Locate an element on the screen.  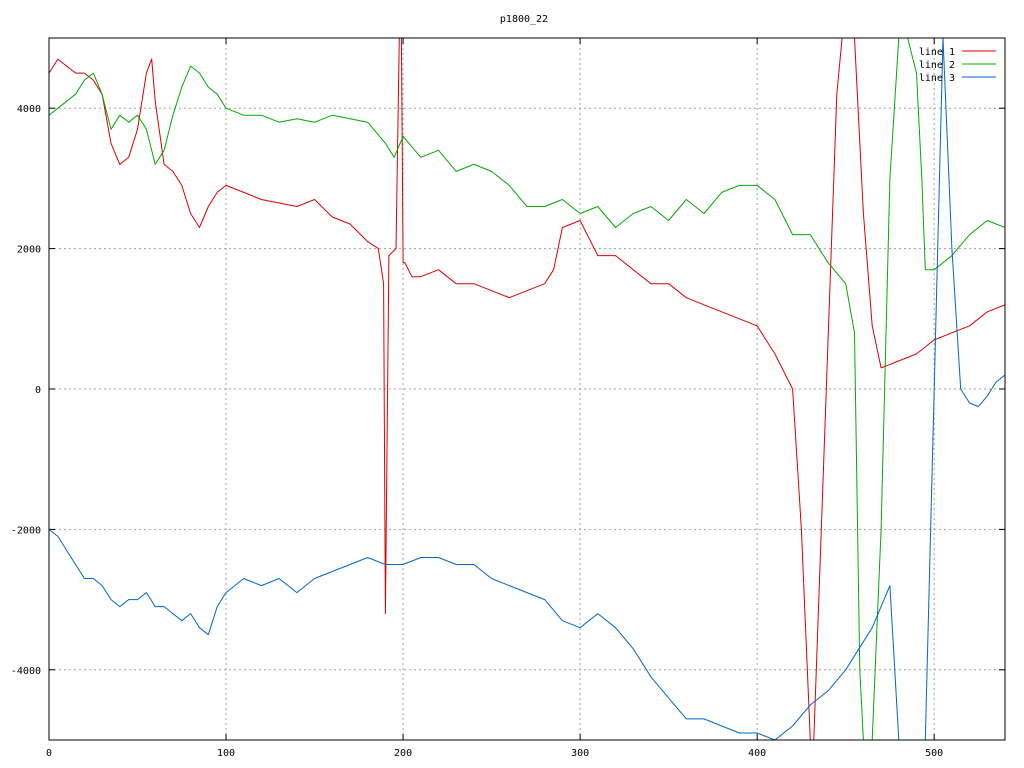
y-tick-label: 4000 is located at coordinates (29, 109).